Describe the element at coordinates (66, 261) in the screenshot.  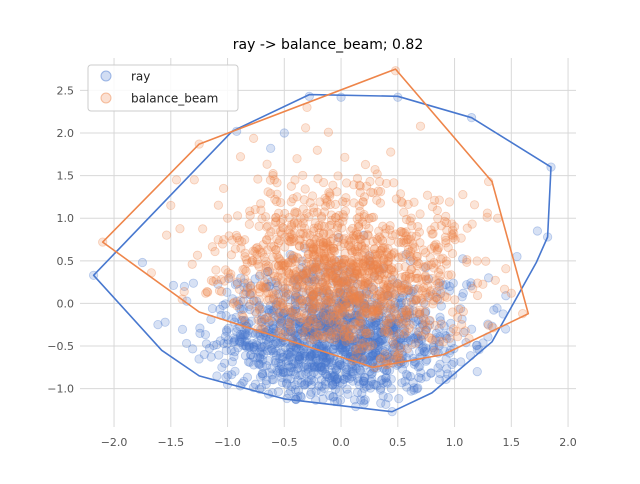
I see `y-tick-label: 0.5` at that location.